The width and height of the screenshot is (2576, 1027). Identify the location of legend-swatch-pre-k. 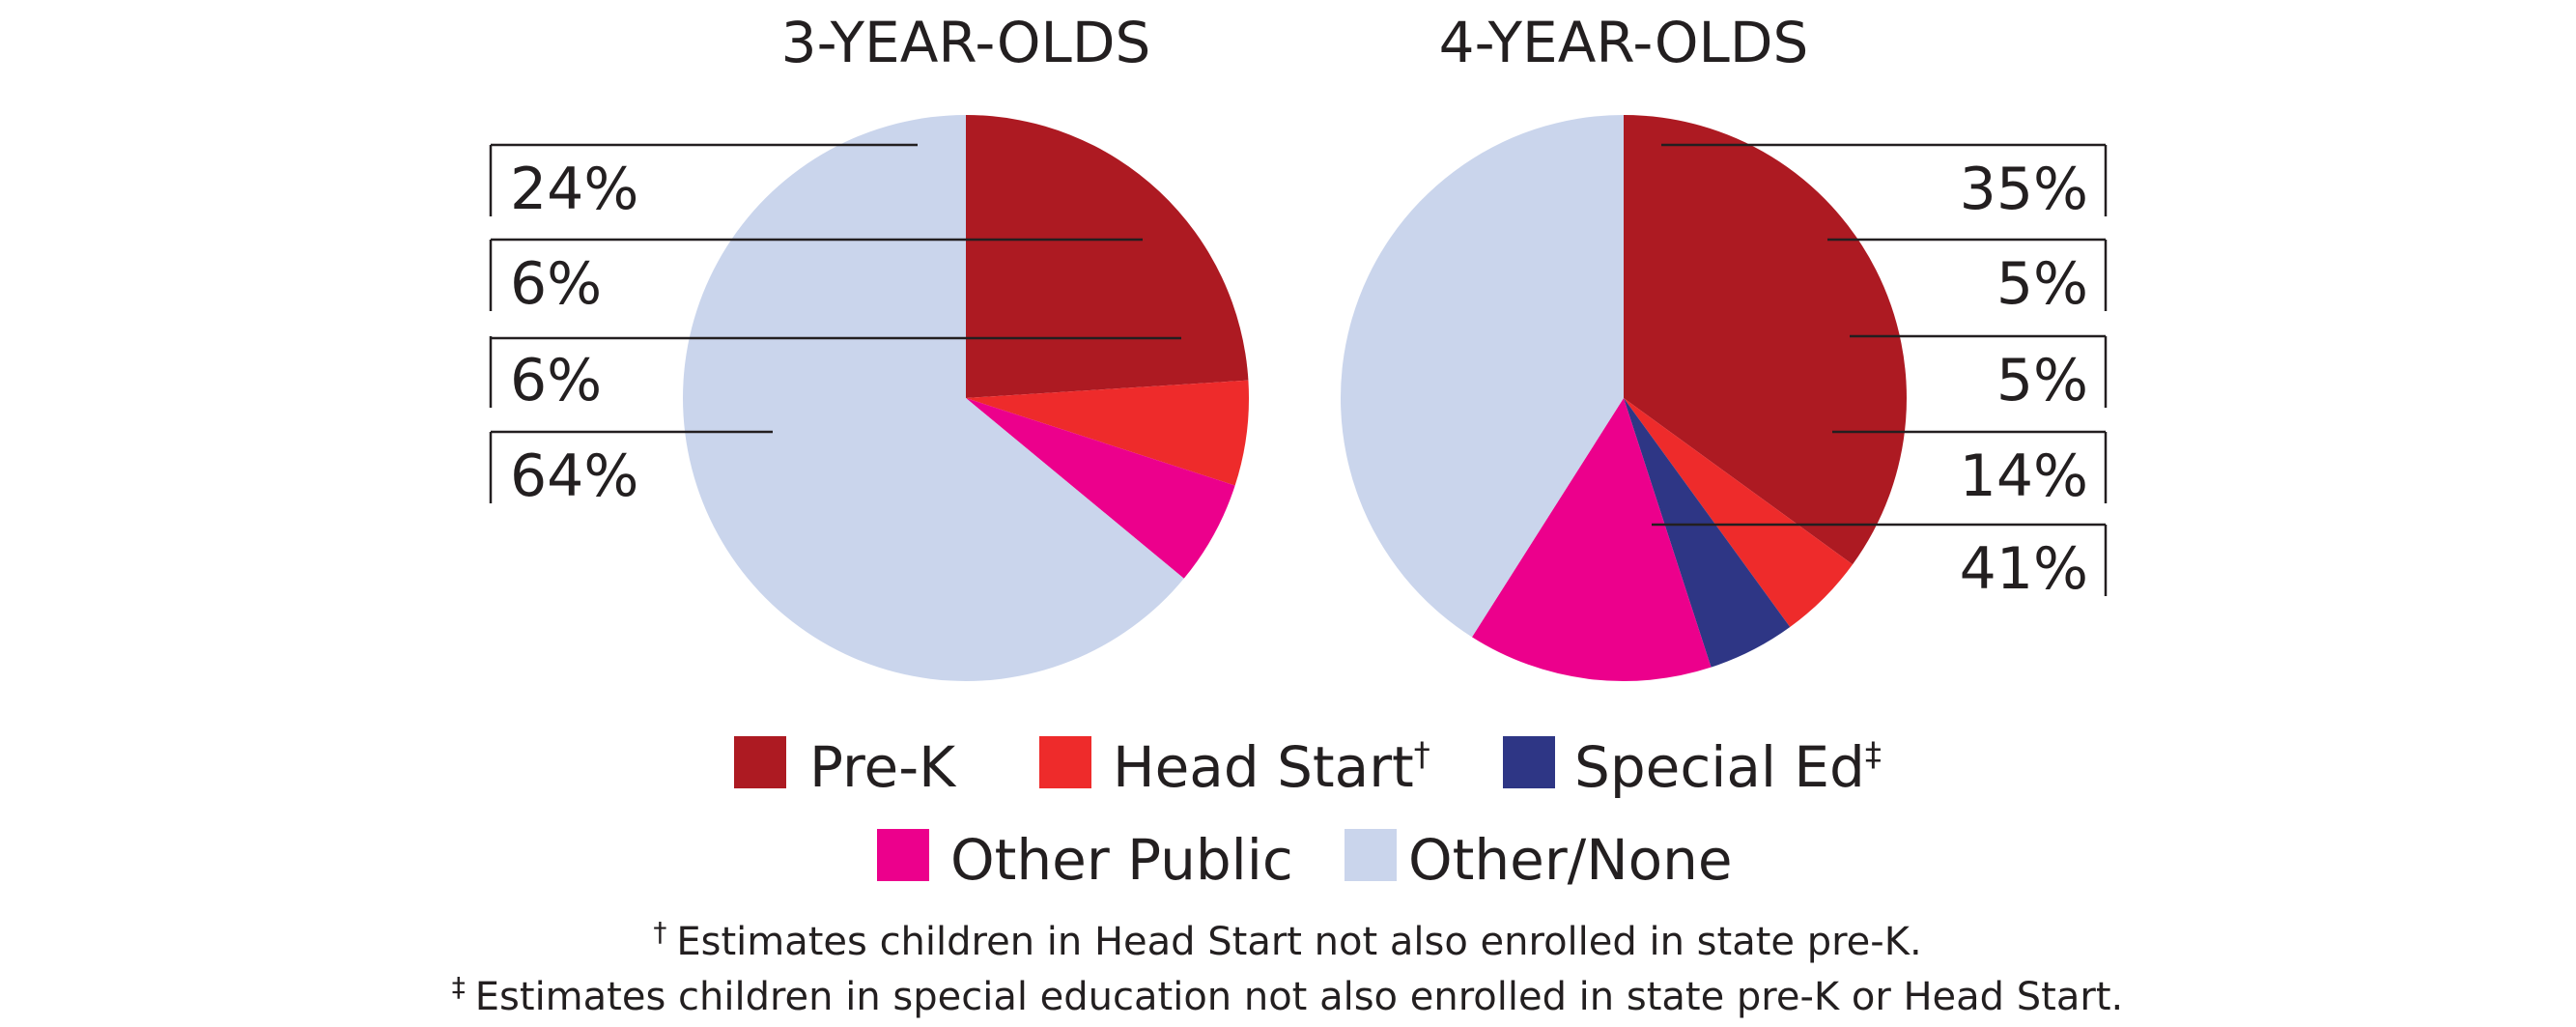
(760, 762).